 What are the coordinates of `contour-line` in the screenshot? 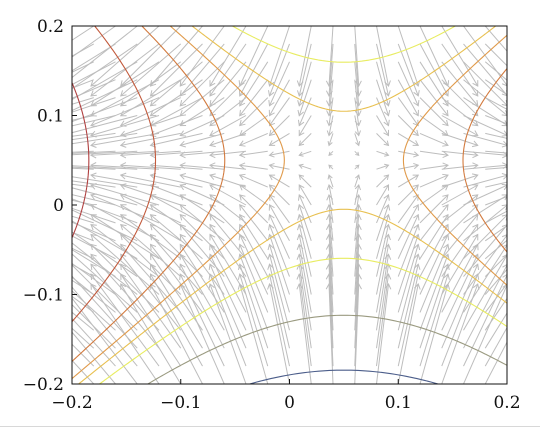 It's located at (327, 349).